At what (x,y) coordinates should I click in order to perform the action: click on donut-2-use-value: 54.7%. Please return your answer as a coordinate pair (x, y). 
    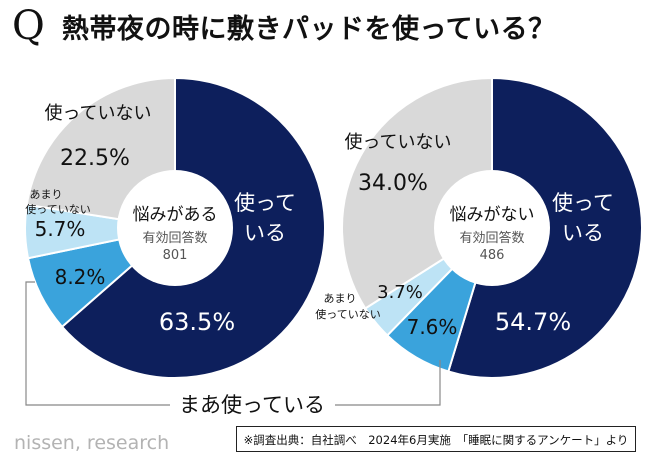
    Looking at the image, I should click on (533, 322).